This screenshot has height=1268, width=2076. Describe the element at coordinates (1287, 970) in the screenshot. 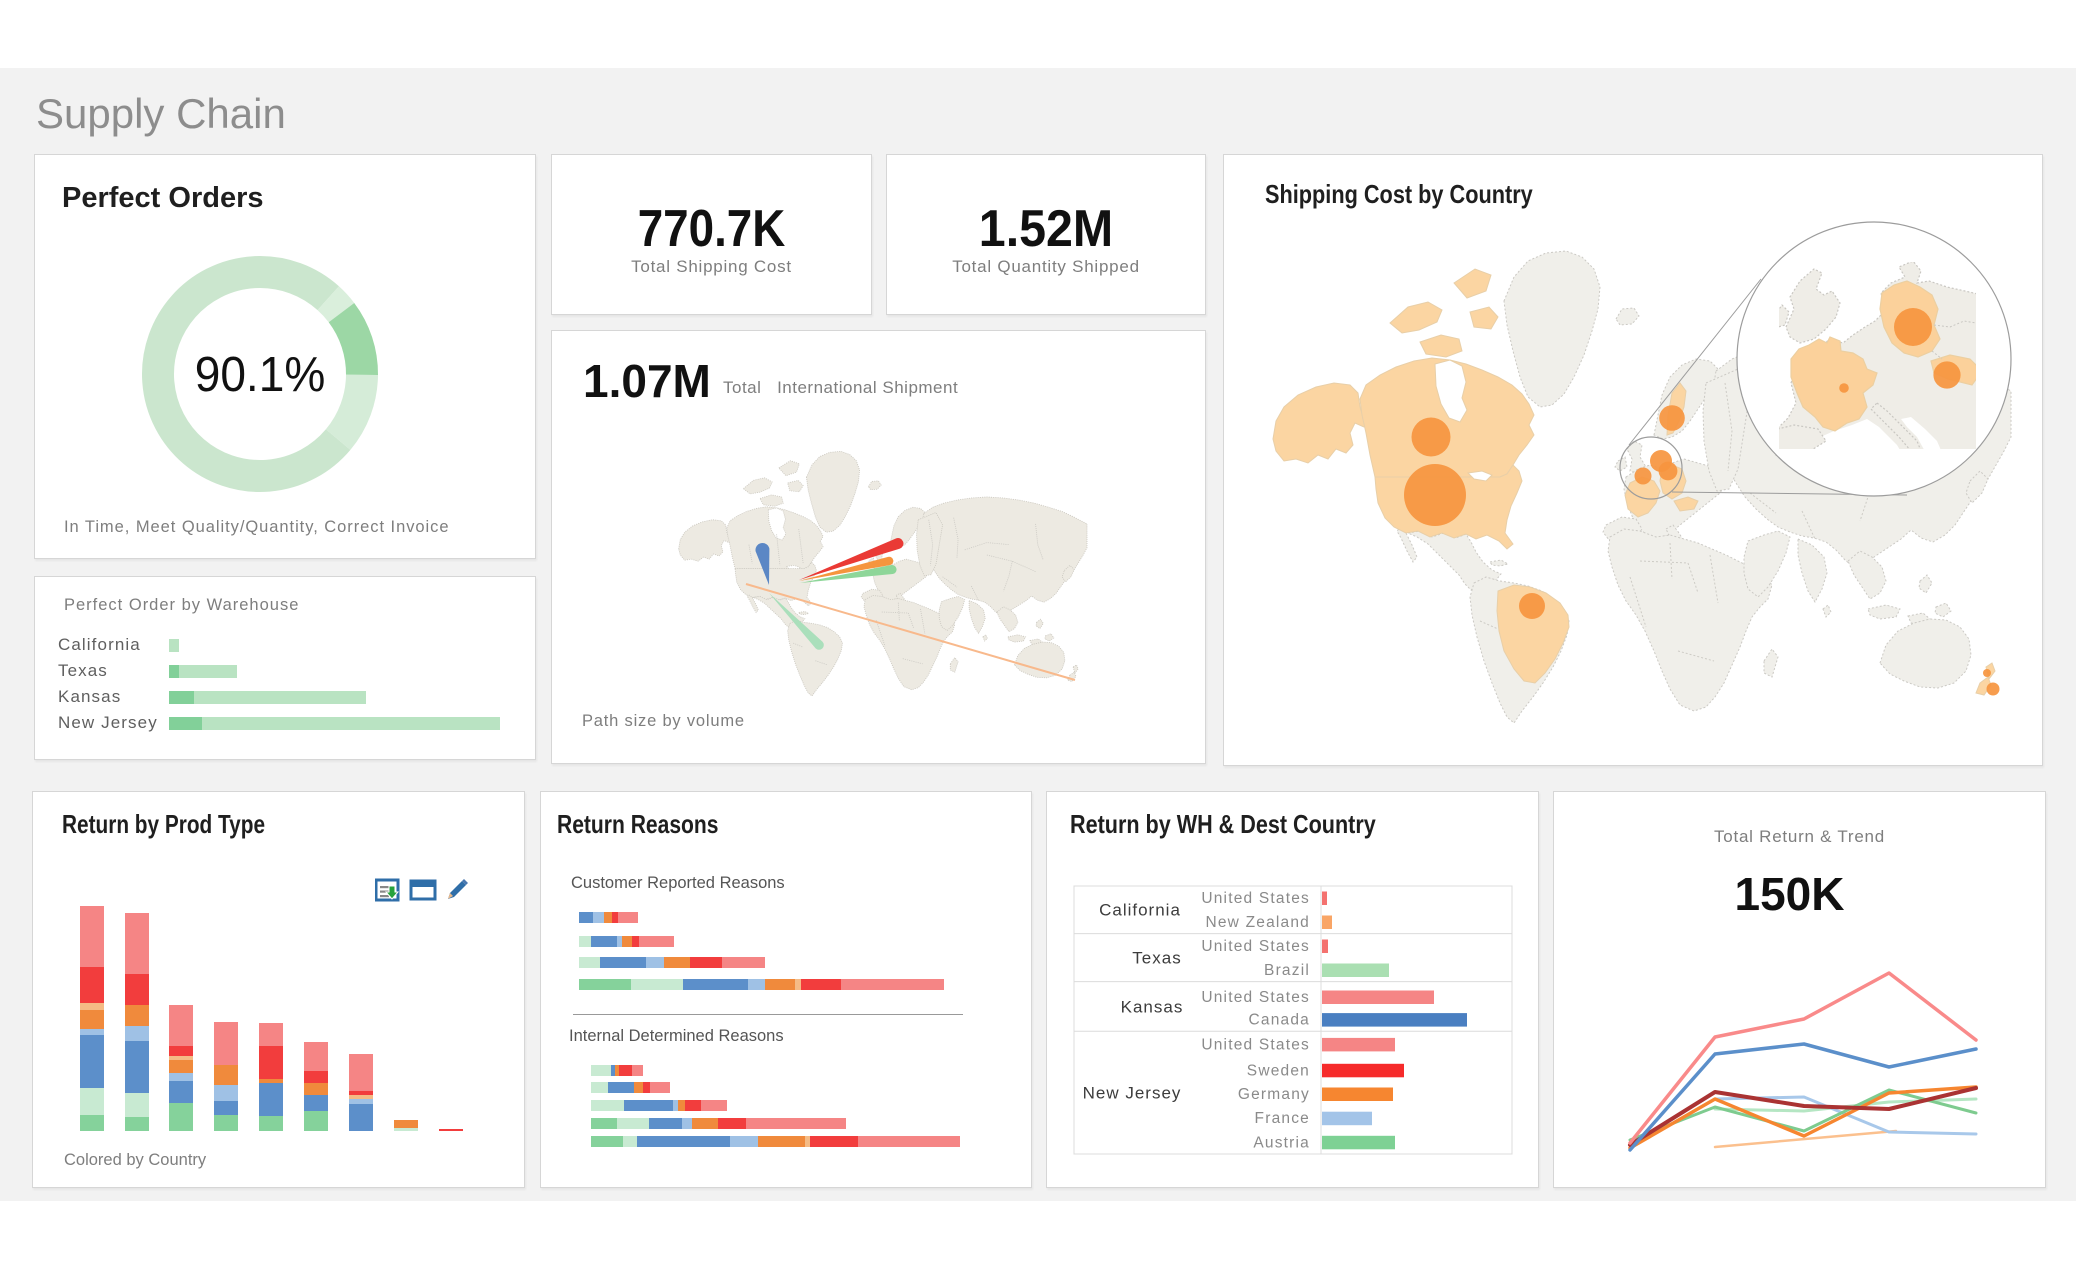

I see `svg-text: Brazil` at that location.